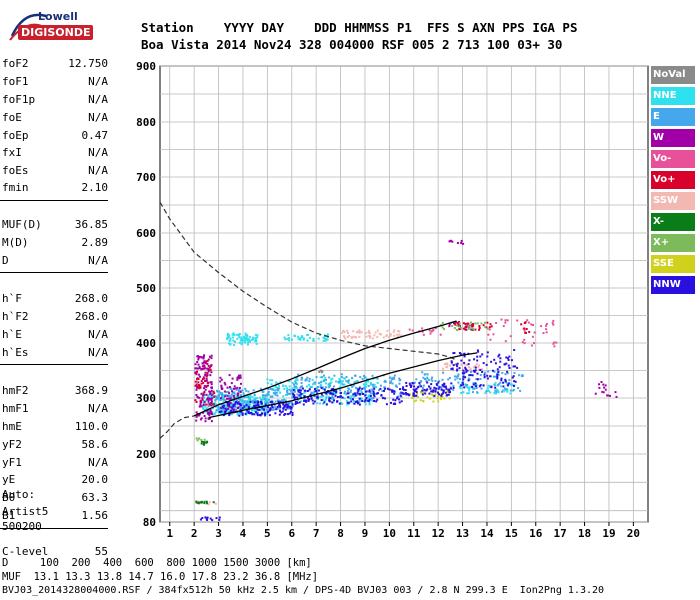  I want to click on param-name: MUF(D), so click(22, 224).